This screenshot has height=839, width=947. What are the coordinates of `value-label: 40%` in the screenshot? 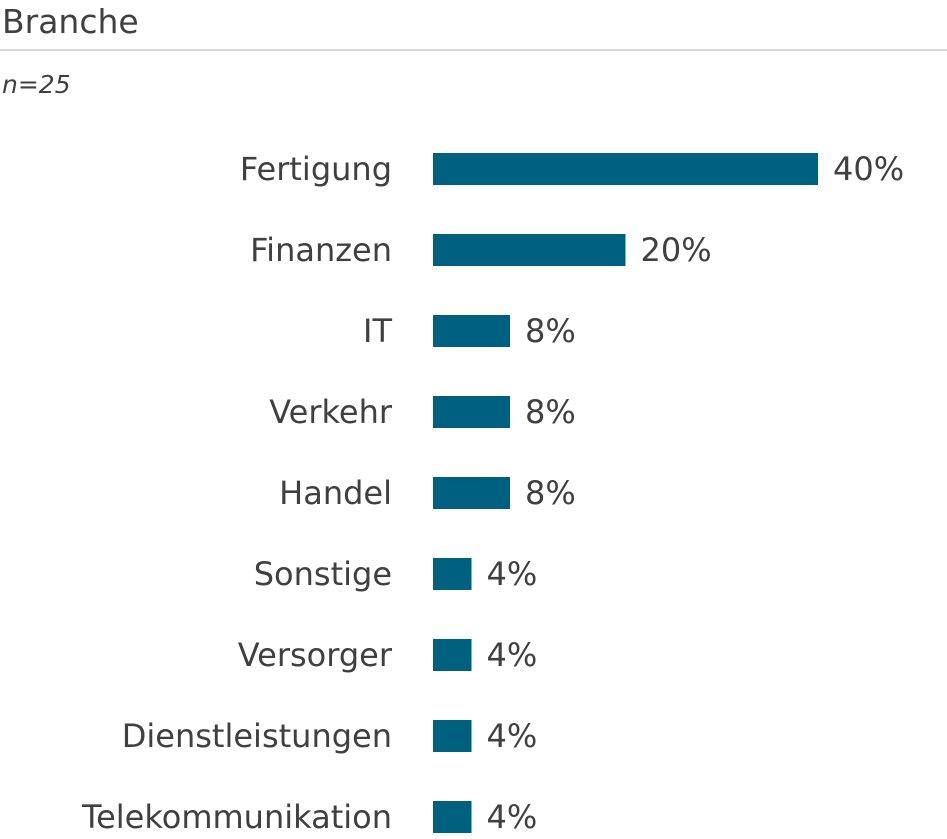 It's located at (868, 169).